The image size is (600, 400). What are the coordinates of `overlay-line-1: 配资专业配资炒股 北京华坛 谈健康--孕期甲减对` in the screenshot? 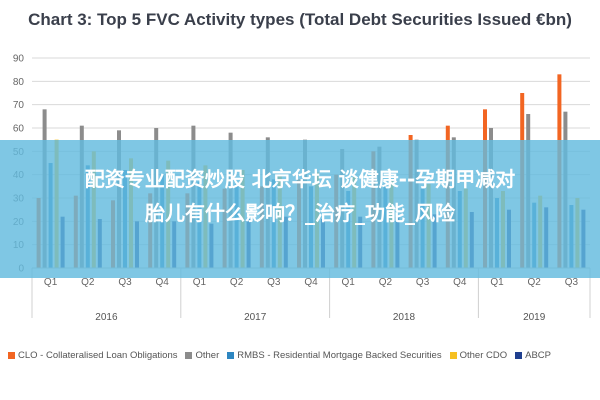 It's located at (300, 179).